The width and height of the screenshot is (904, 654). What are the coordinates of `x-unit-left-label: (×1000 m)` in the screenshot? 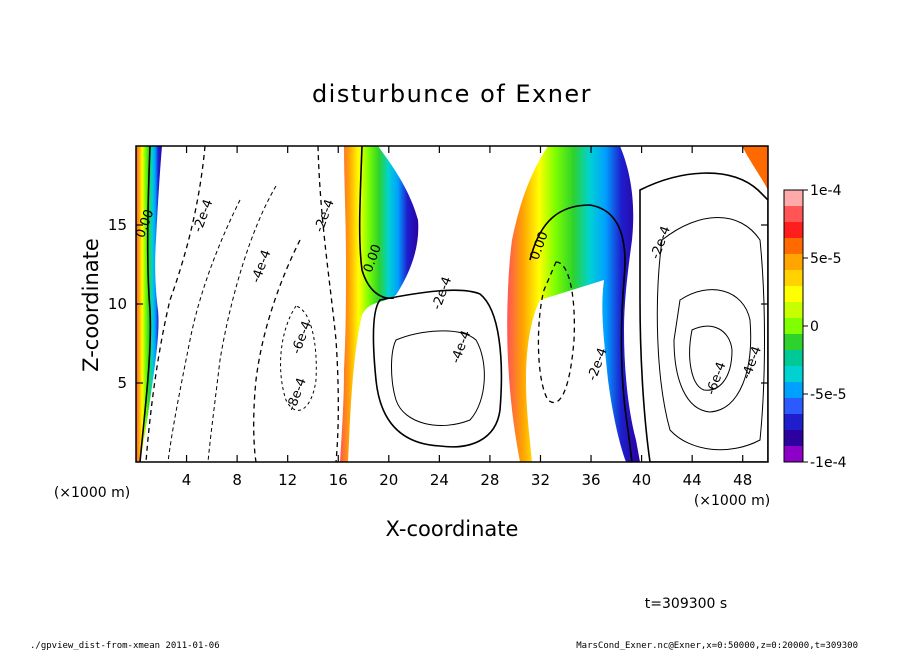 It's located at (92, 493).